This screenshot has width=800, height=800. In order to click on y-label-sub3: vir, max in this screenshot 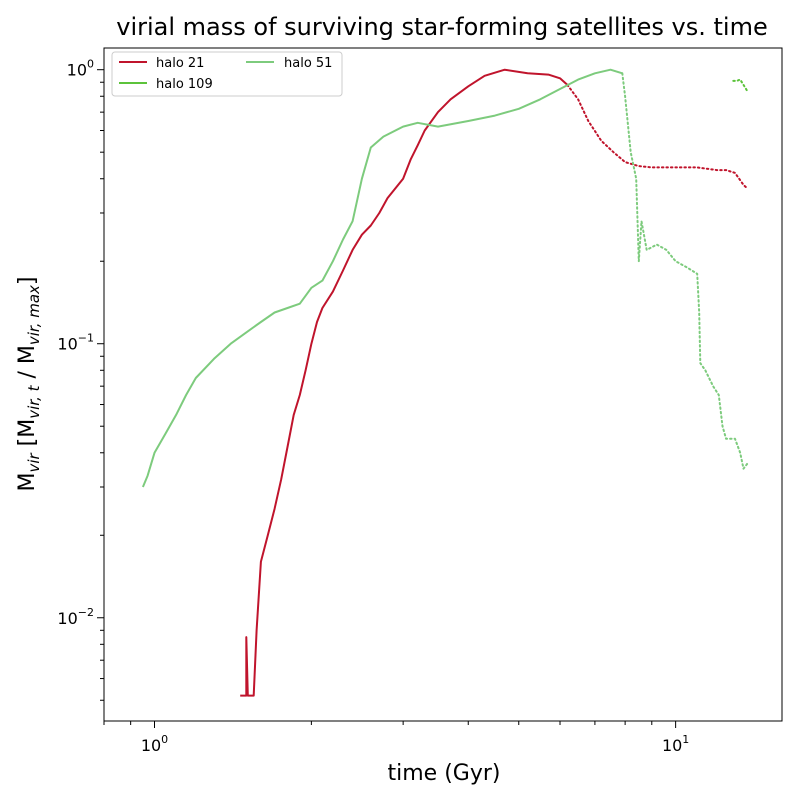, I will do `click(34, 315)`.